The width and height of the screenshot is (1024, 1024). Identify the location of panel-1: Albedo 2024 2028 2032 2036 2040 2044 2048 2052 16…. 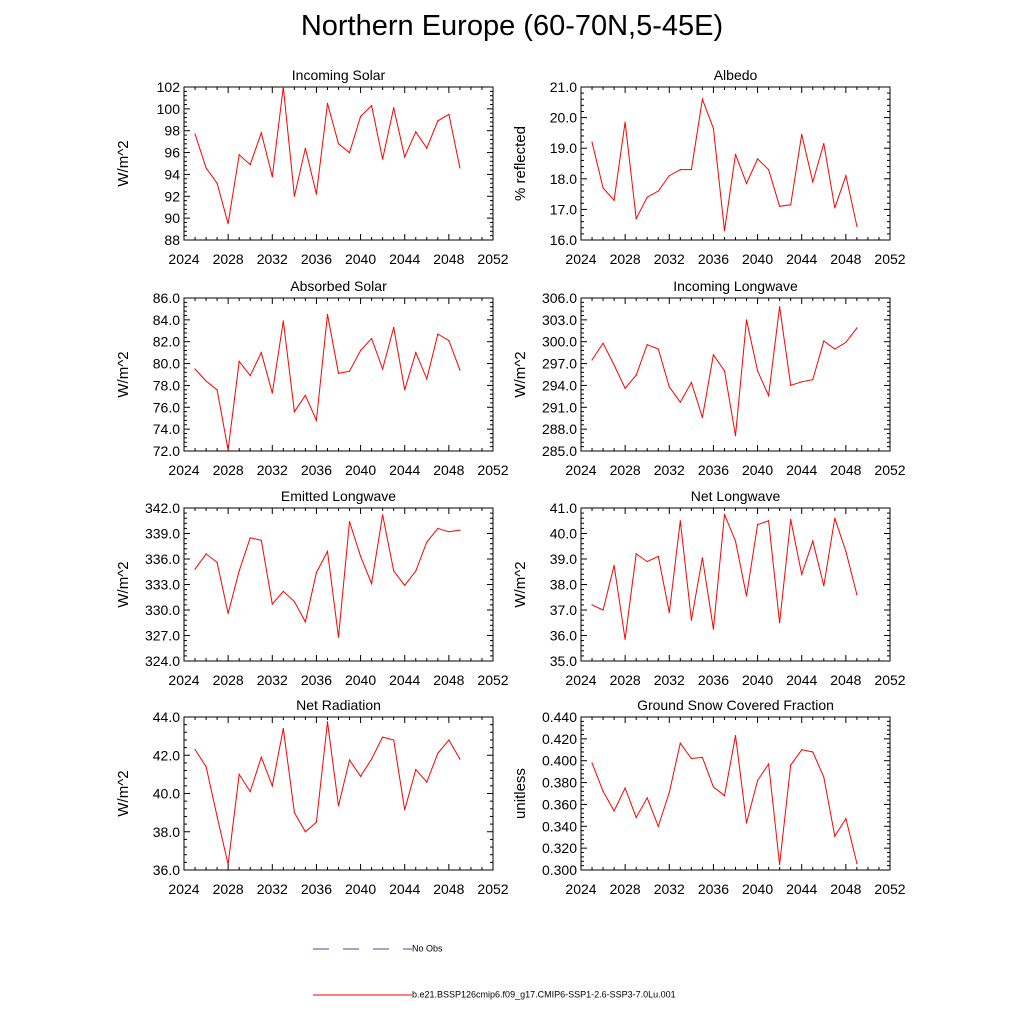
(709, 167).